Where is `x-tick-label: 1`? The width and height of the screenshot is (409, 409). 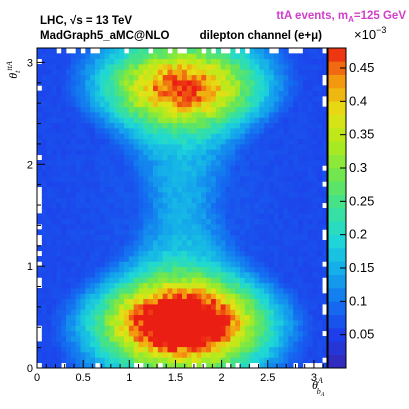
x-tick-label: 1 is located at coordinates (129, 378).